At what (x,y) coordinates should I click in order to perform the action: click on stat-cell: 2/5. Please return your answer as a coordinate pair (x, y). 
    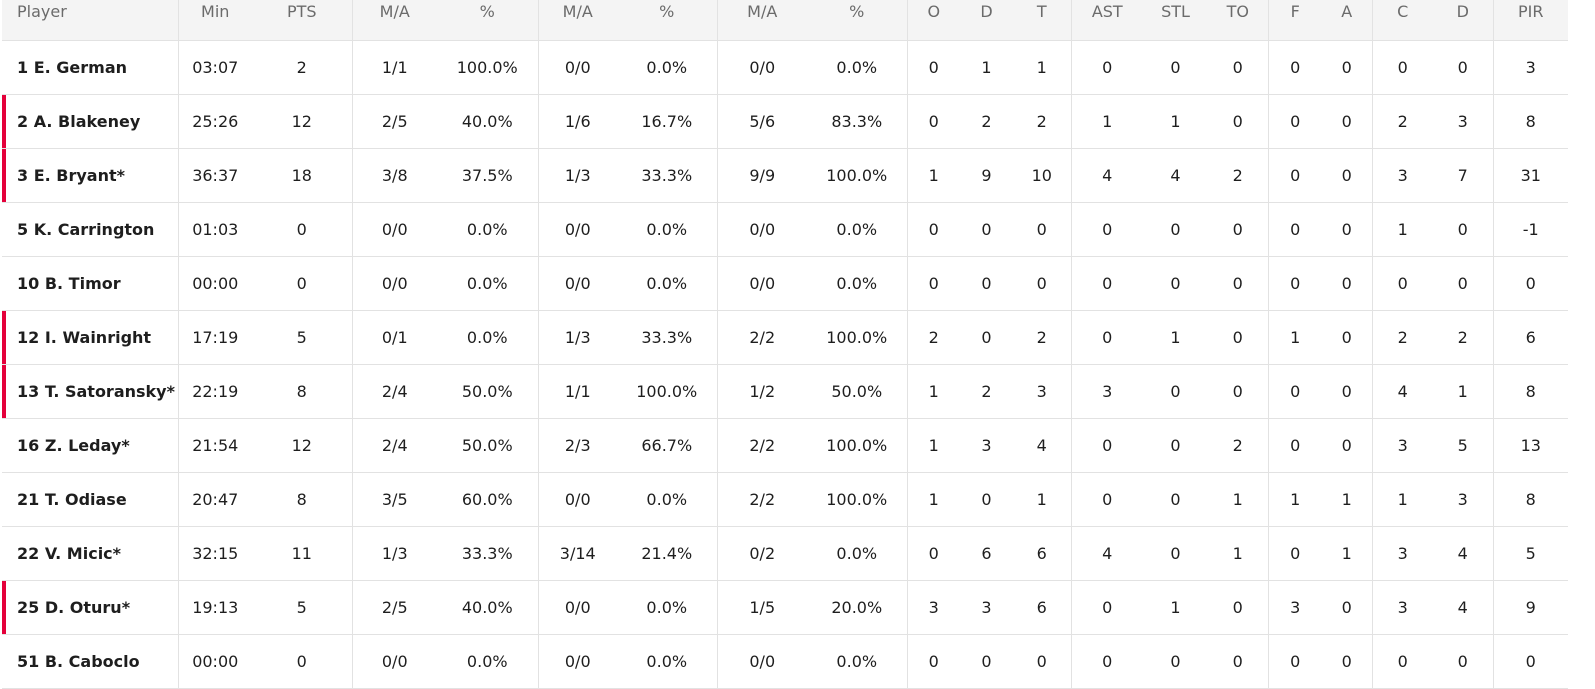
    Looking at the image, I should click on (394, 607).